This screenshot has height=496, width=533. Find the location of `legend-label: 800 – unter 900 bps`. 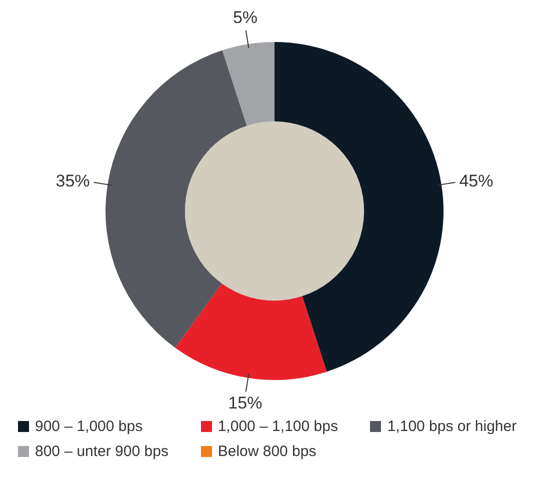

legend-label: 800 – unter 900 bps is located at coordinates (101, 451).